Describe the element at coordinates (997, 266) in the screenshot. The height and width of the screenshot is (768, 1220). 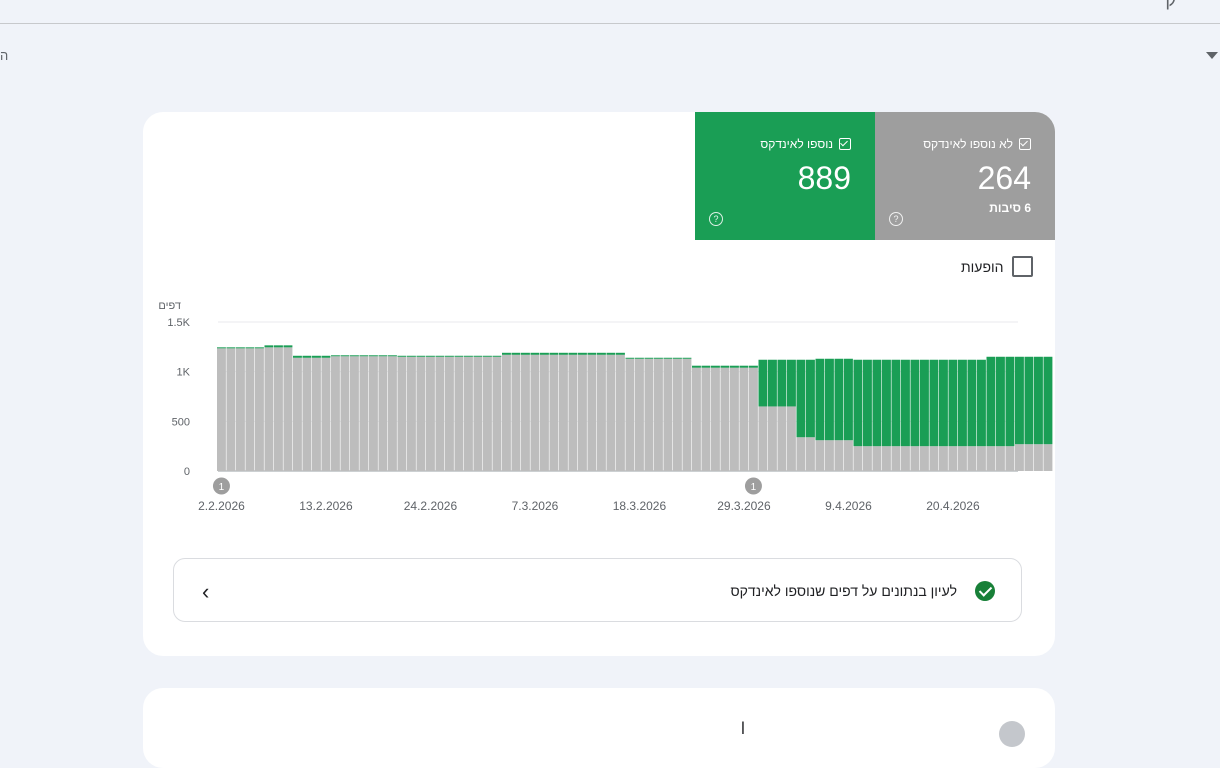
I see `impressions-toggle: הופעות` at that location.